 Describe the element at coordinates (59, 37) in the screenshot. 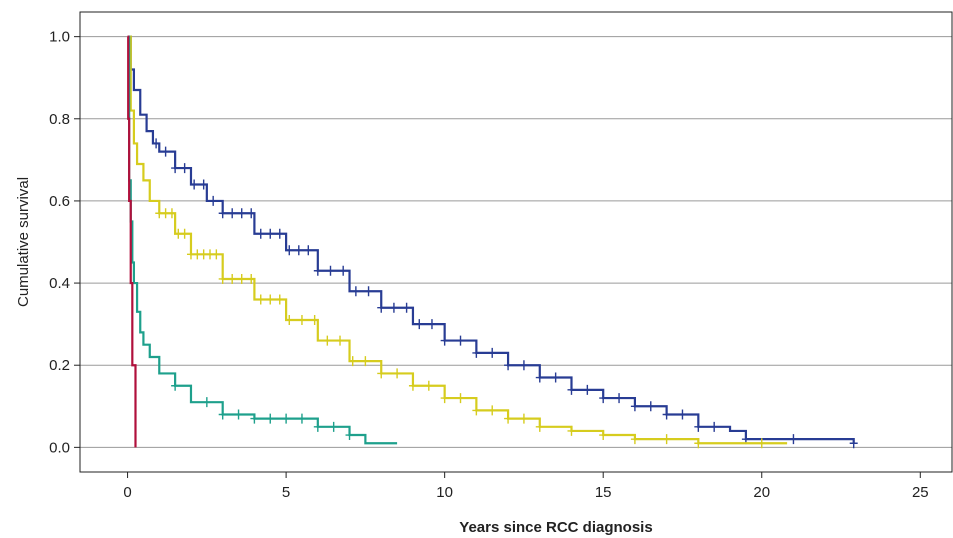

I see `y-tick-label: 1.0` at that location.